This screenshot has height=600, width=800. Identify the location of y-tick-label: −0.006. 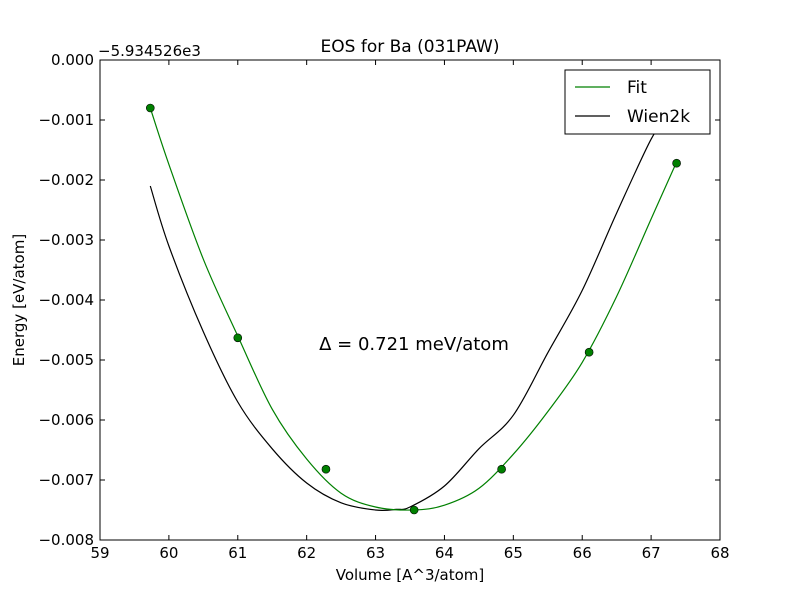
(66, 420).